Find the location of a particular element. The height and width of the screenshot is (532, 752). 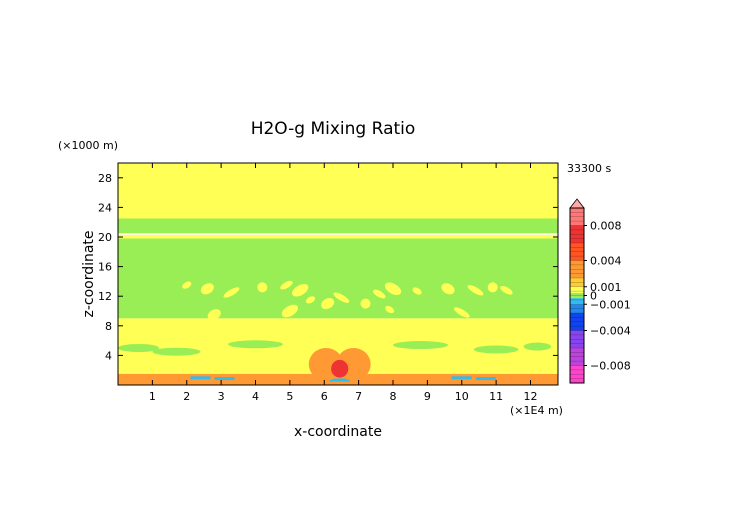

y-tick-label: 20 is located at coordinates (105, 237).